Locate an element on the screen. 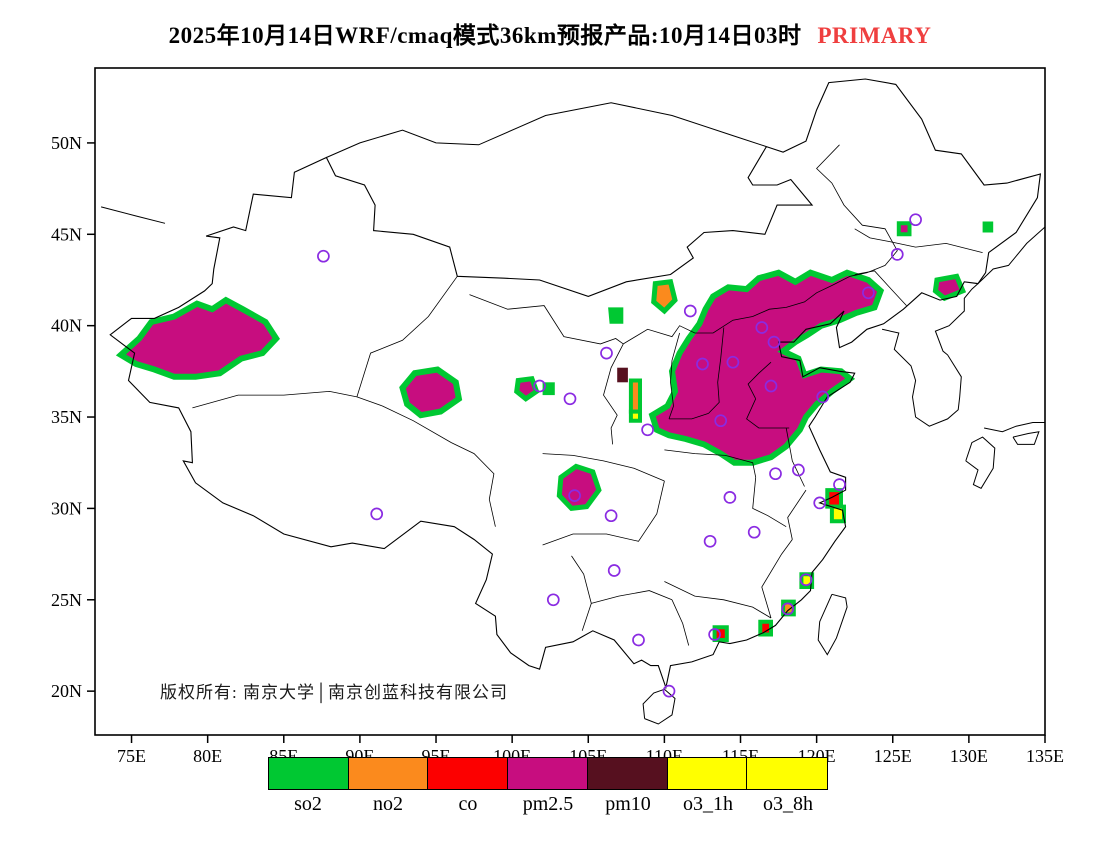  legend-labels: so2 no2 co pm2.5 pm10 o3_1h o3_8h is located at coordinates (548, 804).